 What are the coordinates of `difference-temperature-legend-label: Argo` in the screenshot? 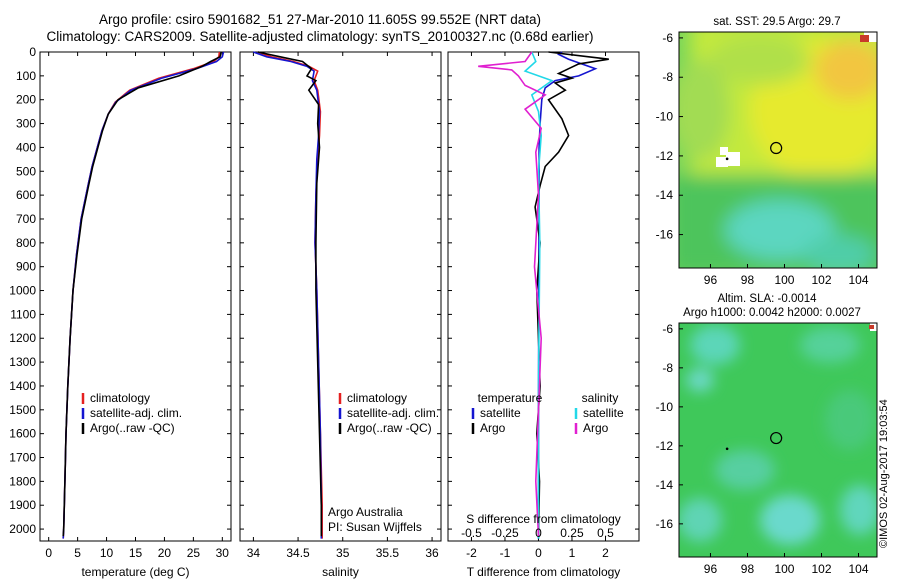 It's located at (493, 428).